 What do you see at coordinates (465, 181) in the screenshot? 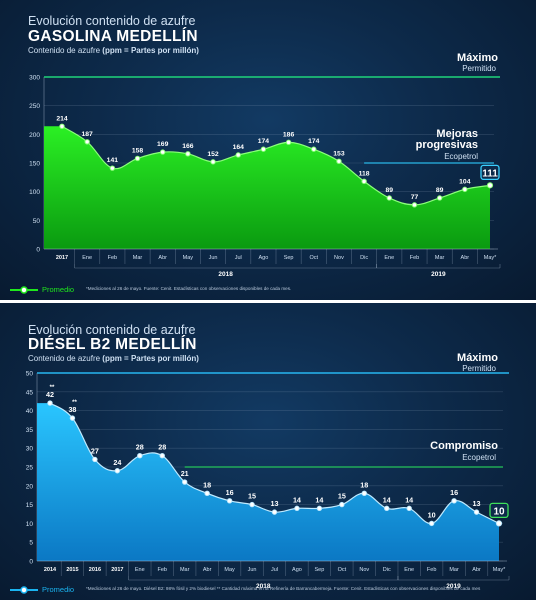
I see `data-label: 104` at bounding box center [465, 181].